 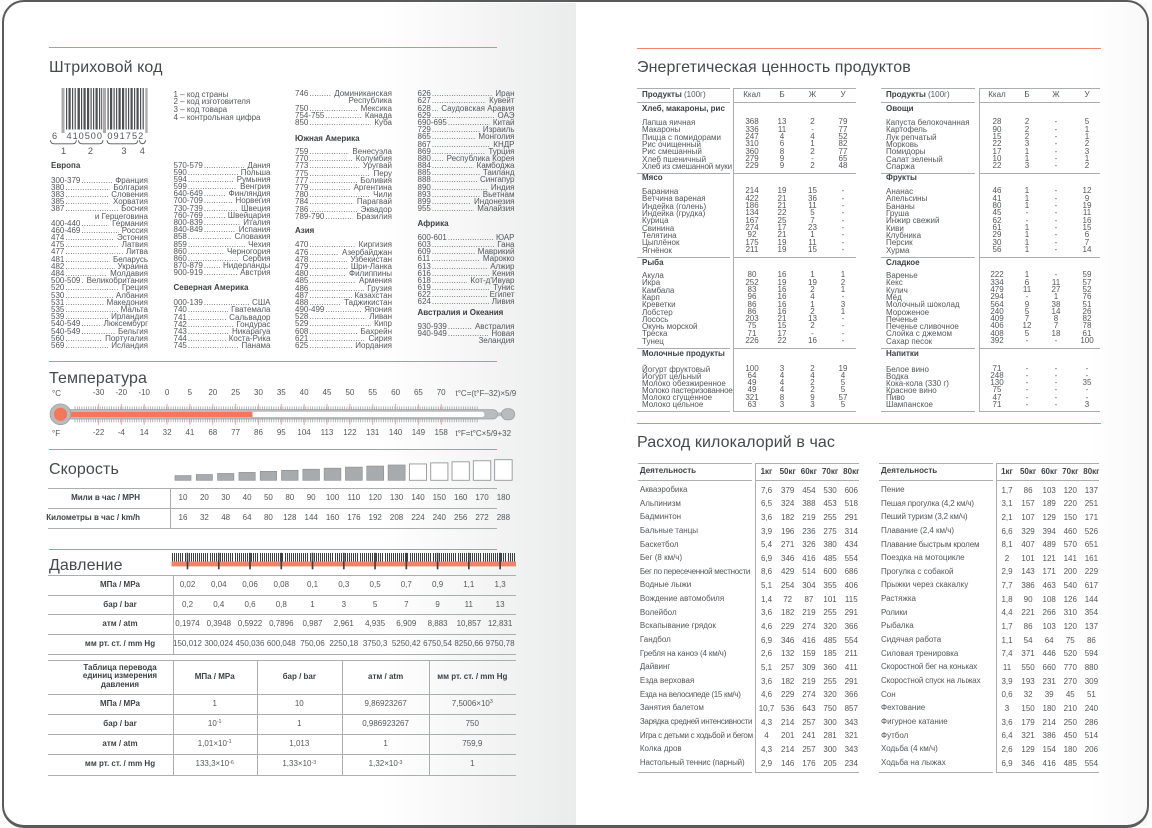 What do you see at coordinates (85, 136) in the screenshot?
I see `svg-text: 410500` at bounding box center [85, 136].